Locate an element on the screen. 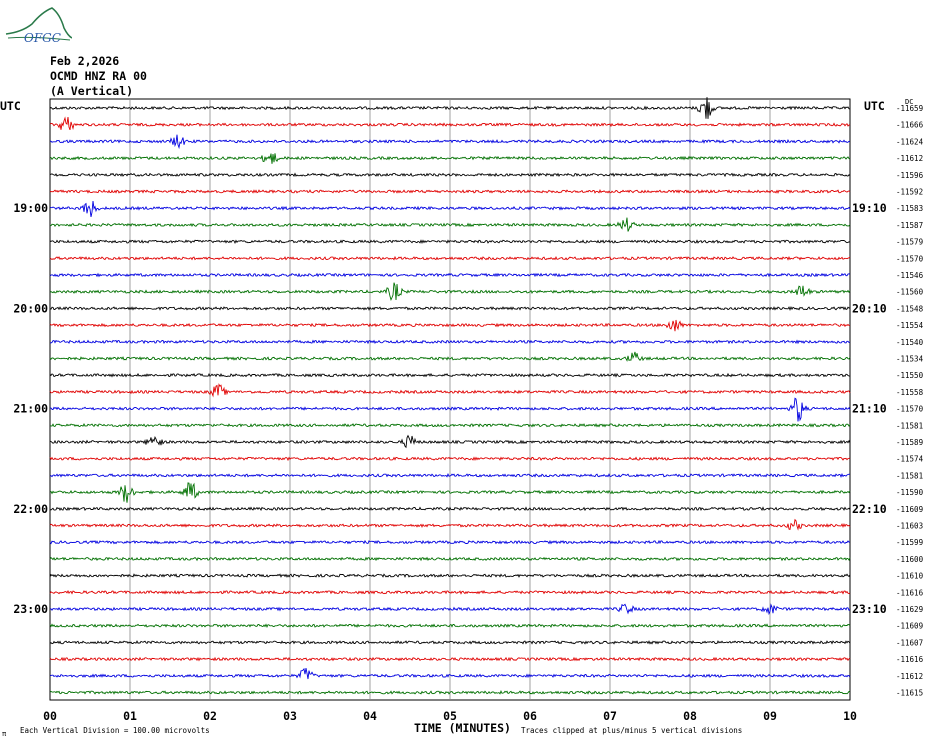  date-label: Feb 2,2026 is located at coordinates (85, 61).